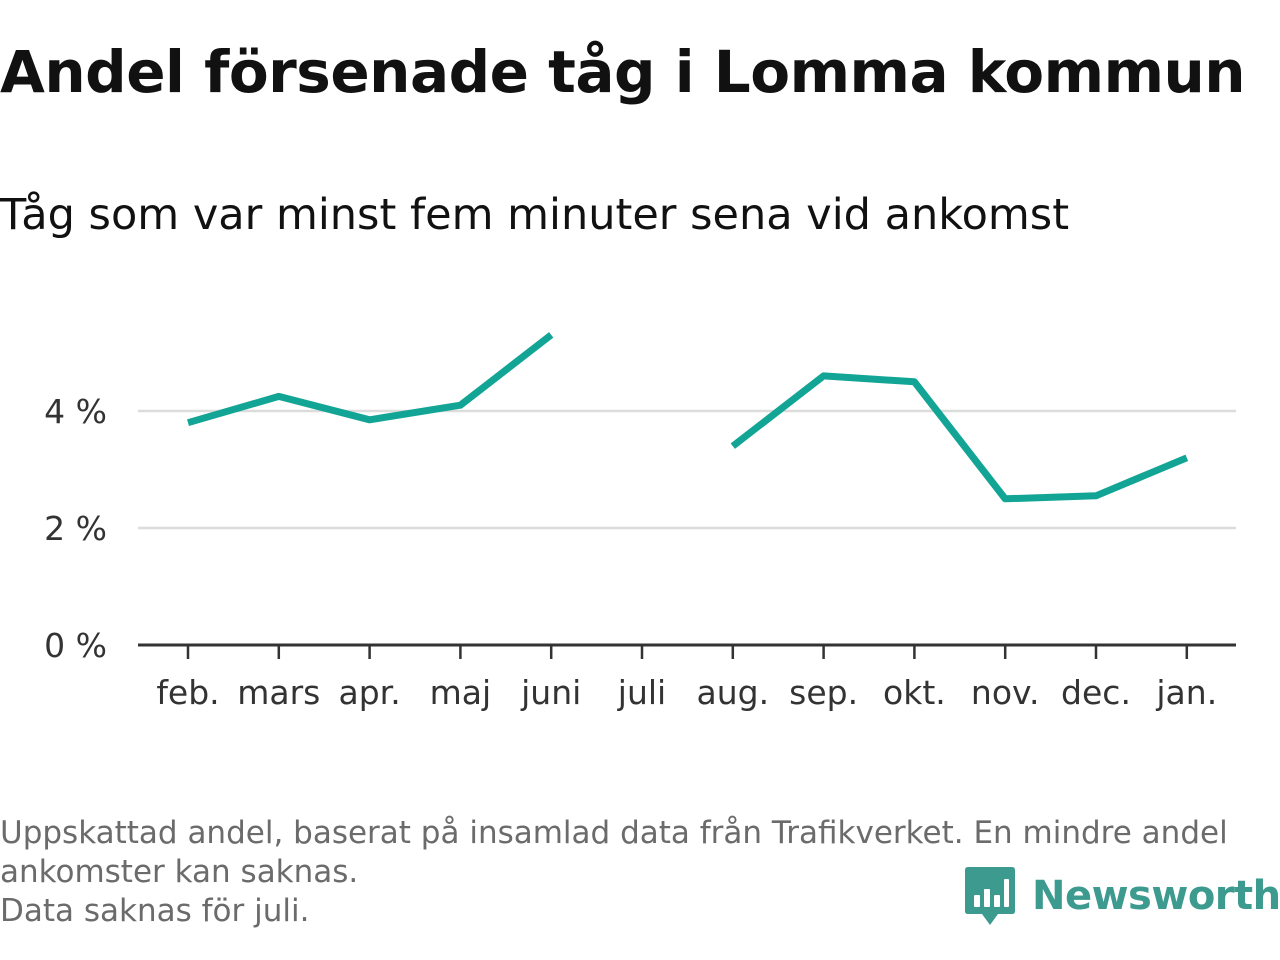 The width and height of the screenshot is (1280, 960). Describe the element at coordinates (187, 692) in the screenshot. I see `x-tick-label: feb.` at that location.